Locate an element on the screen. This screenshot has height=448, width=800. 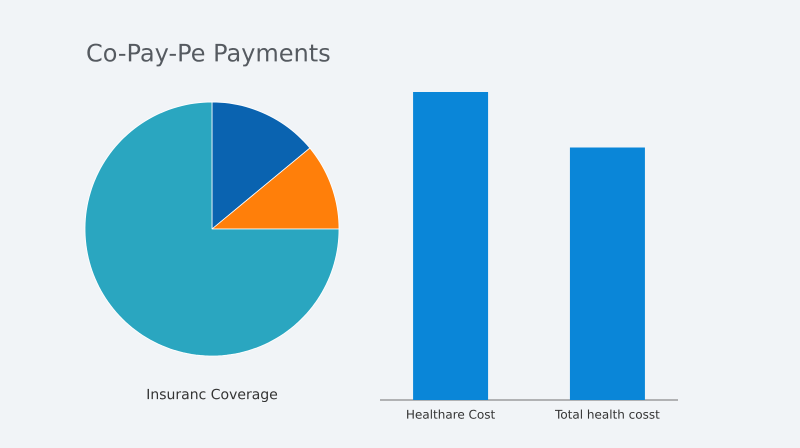
text: Insuranc Coverage is located at coordinates (213, 395).